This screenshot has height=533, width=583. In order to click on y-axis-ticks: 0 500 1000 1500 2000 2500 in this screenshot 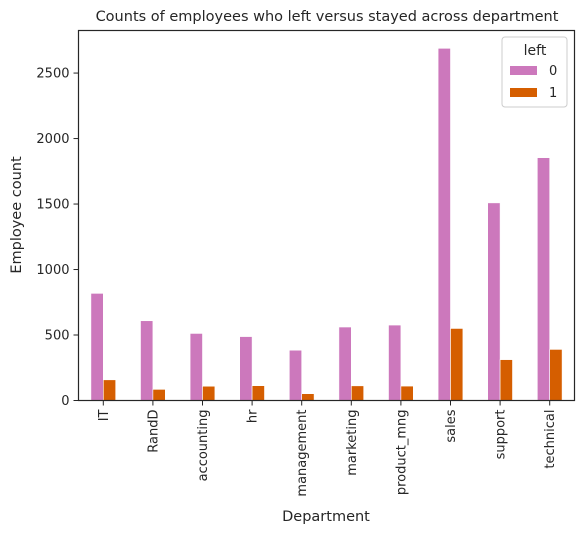, I will do `click(57, 238)`.